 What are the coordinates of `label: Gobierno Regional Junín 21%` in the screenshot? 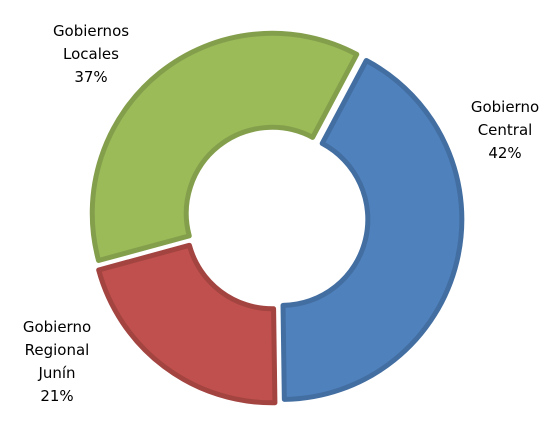 It's located at (57, 362).